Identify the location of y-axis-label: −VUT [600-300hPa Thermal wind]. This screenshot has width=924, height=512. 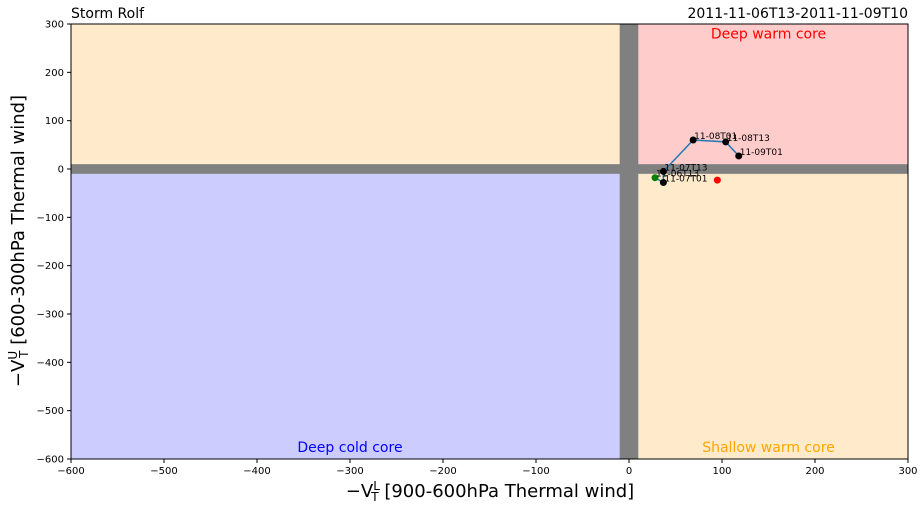
(18, 241).